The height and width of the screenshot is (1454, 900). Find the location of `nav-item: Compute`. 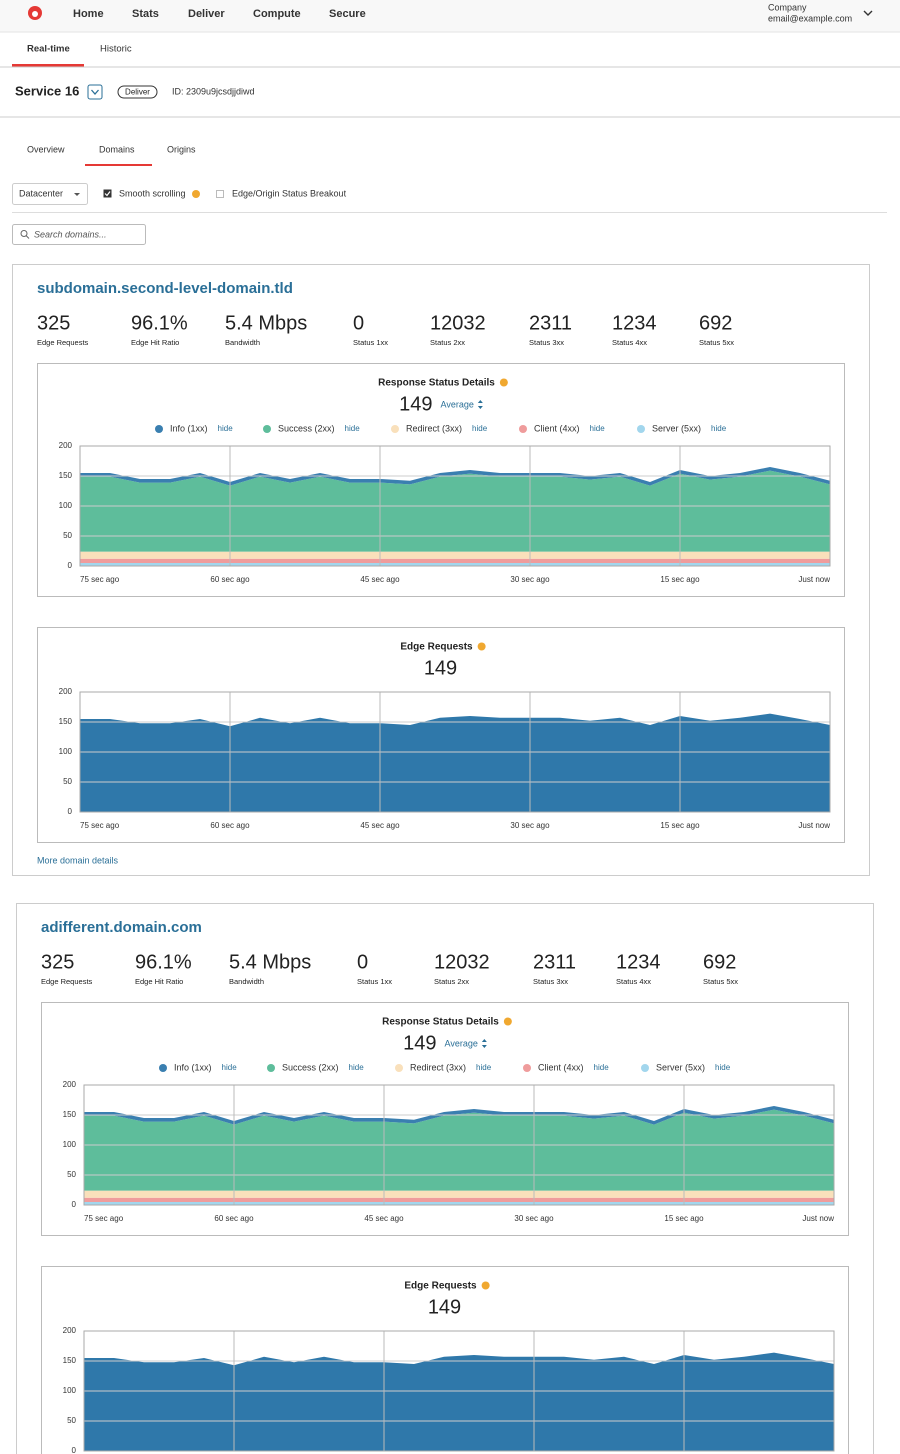

nav-item: Compute is located at coordinates (277, 14).